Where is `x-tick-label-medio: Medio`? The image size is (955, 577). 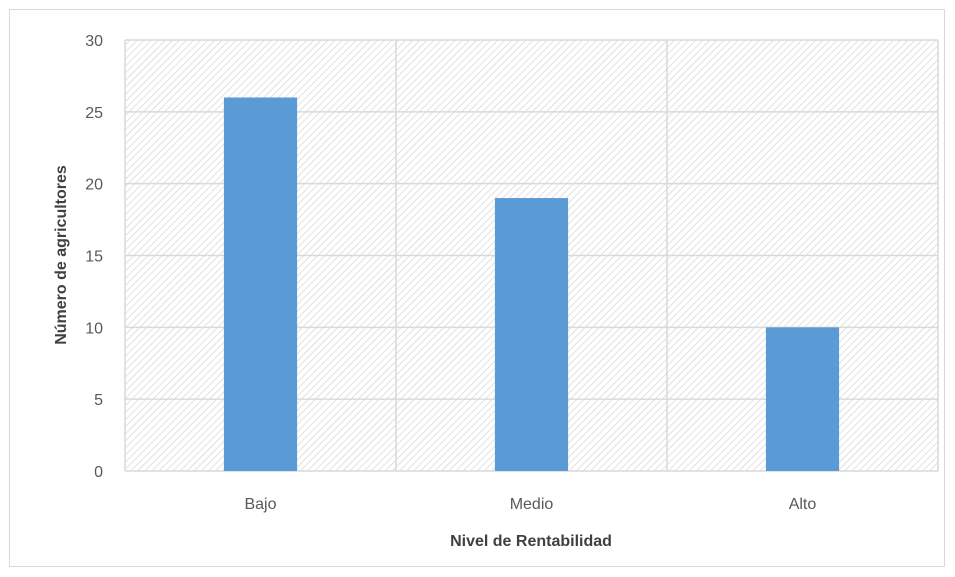 x-tick-label-medio: Medio is located at coordinates (532, 504).